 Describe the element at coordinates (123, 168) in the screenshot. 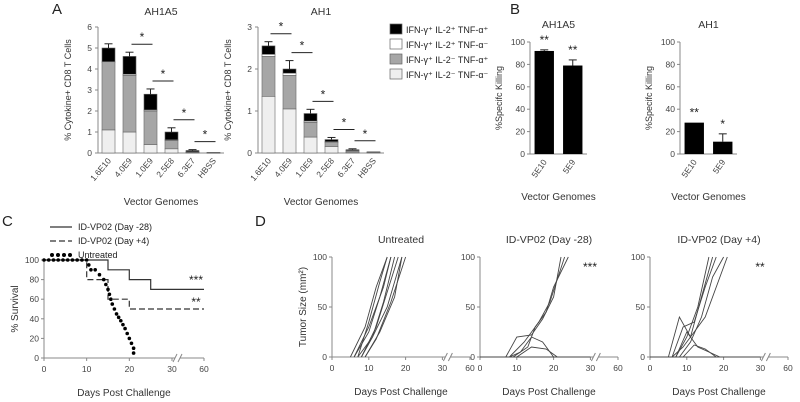

I see `a1-x-tick-1: 4.0E9` at that location.